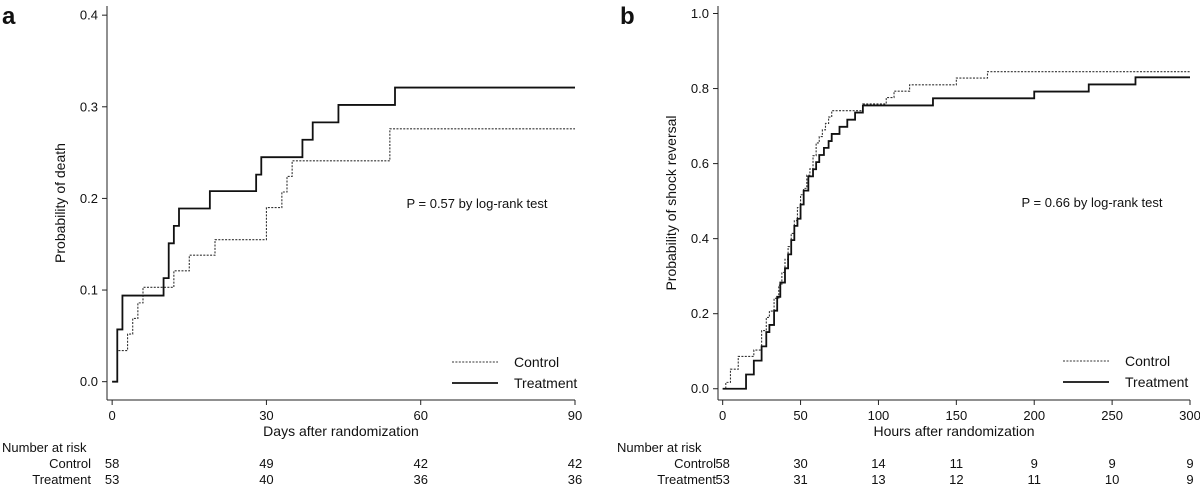  Describe the element at coordinates (1112, 415) in the screenshot. I see `x-tick-label: 250` at that location.